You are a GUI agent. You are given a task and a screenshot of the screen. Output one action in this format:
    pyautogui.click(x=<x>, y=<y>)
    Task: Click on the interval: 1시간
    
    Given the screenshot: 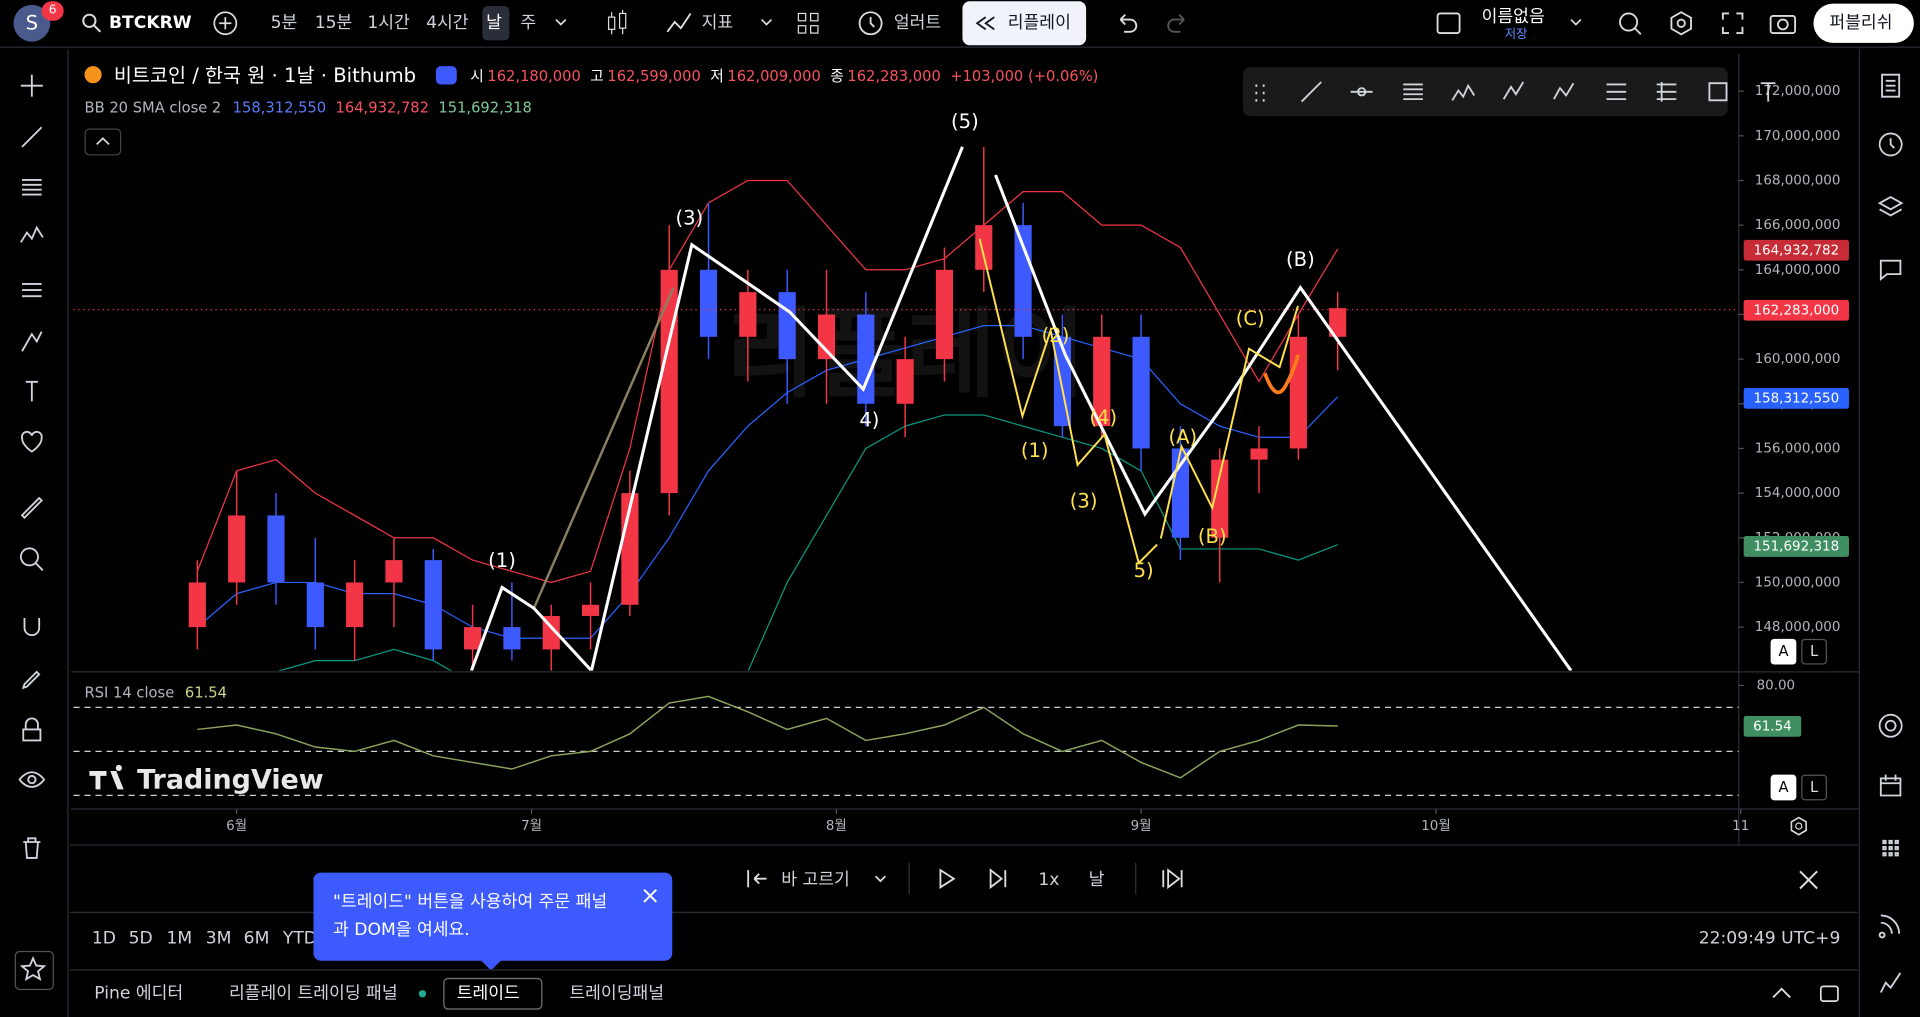 What is the action you would take?
    pyautogui.click(x=388, y=23)
    